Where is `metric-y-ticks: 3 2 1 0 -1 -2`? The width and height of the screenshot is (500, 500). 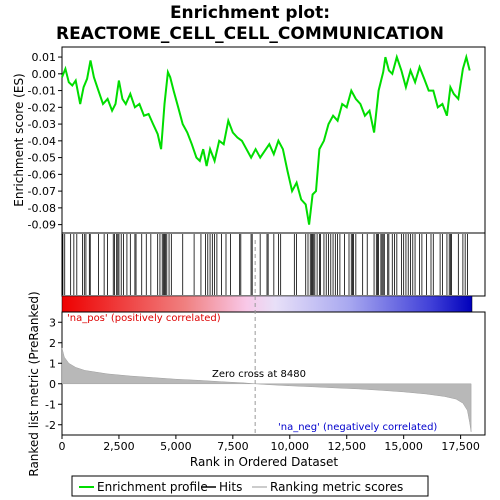 metric-y-ticks: 3 2 1 0 -1 -2 is located at coordinates (53, 374).